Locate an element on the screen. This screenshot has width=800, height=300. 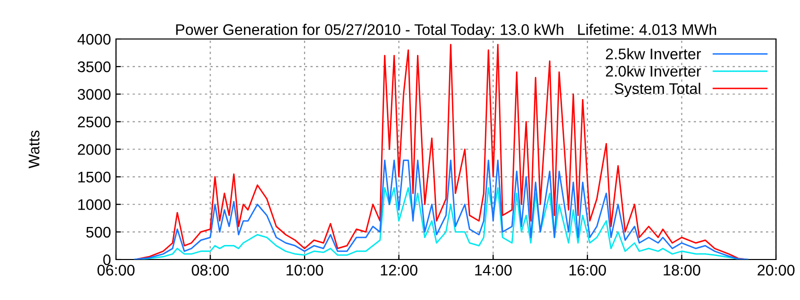
chart-title: Power Generation for 05/27/2010 - Total Today: 13.0 kWh Lifetime: 4.013 MWh is located at coordinates (446, 31).